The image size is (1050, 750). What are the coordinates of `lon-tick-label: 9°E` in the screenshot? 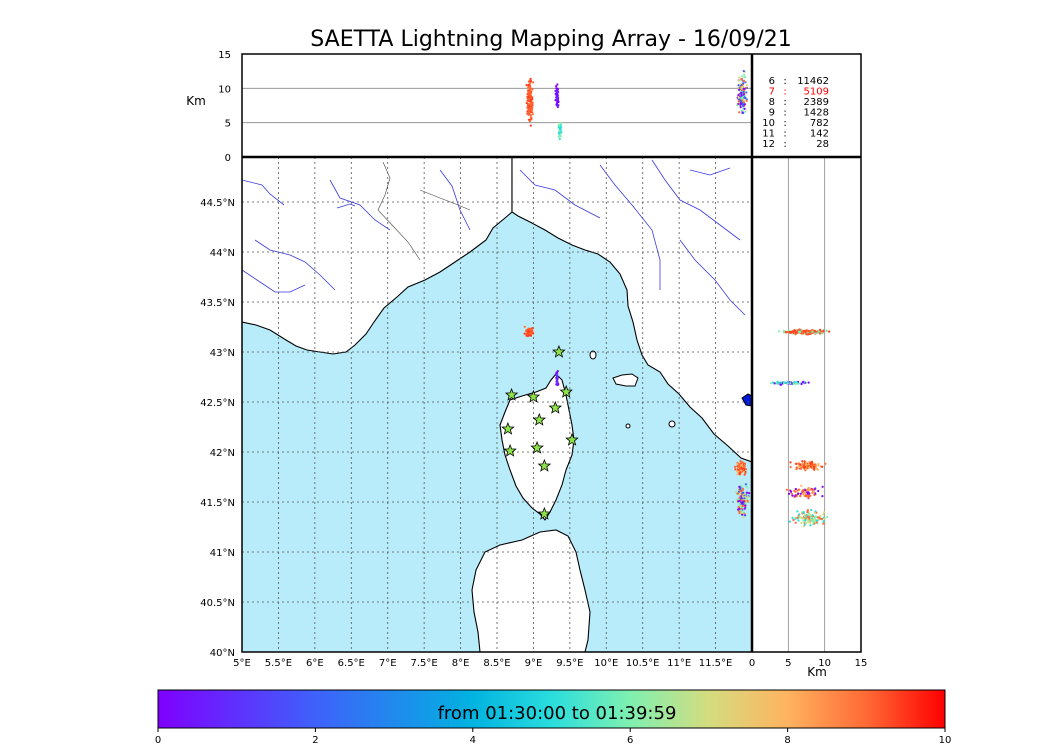 It's located at (534, 663).